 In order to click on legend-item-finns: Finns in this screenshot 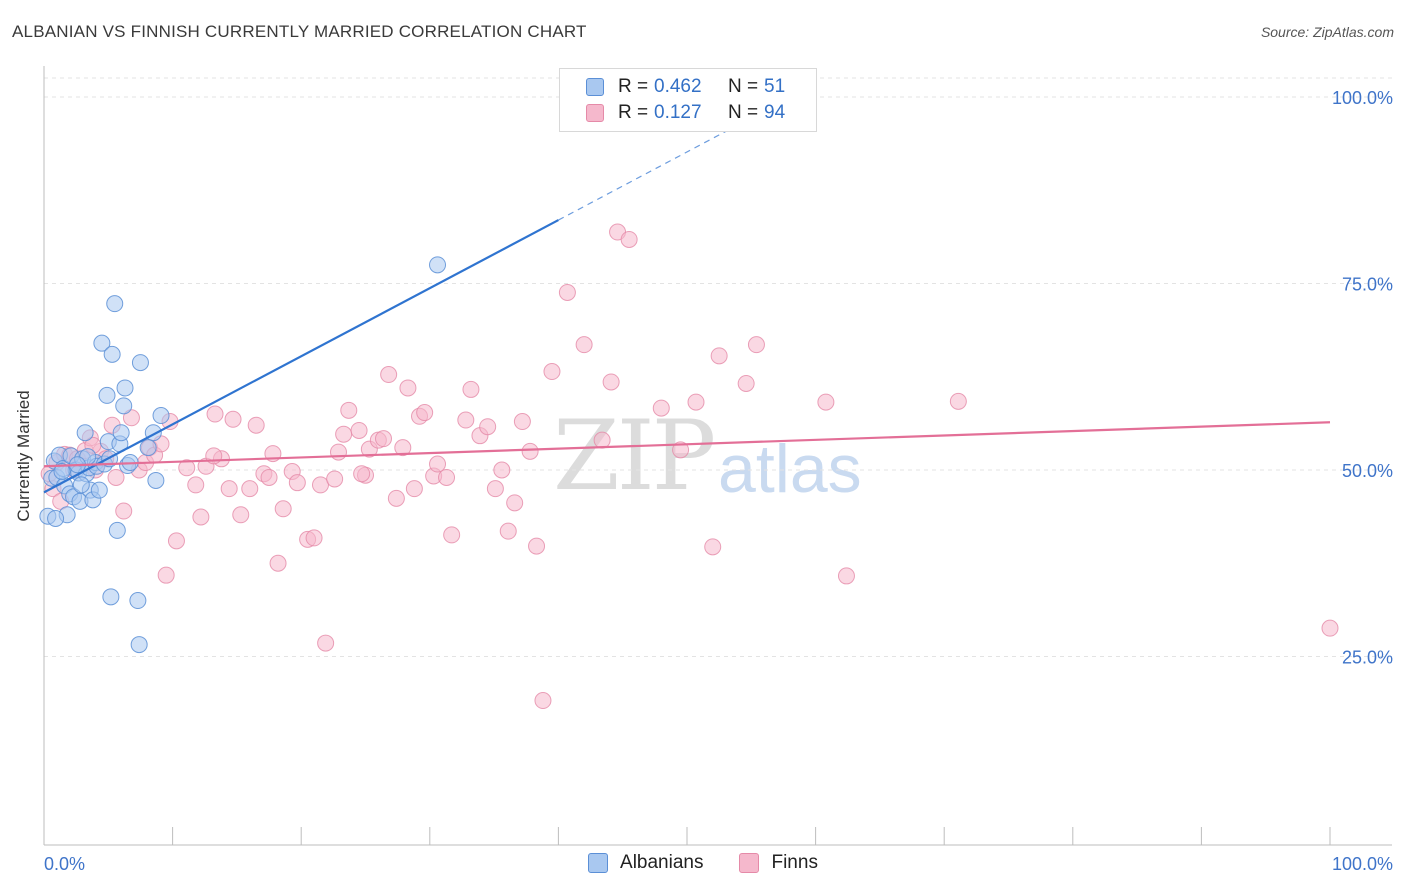, I will do `click(778, 863)`.